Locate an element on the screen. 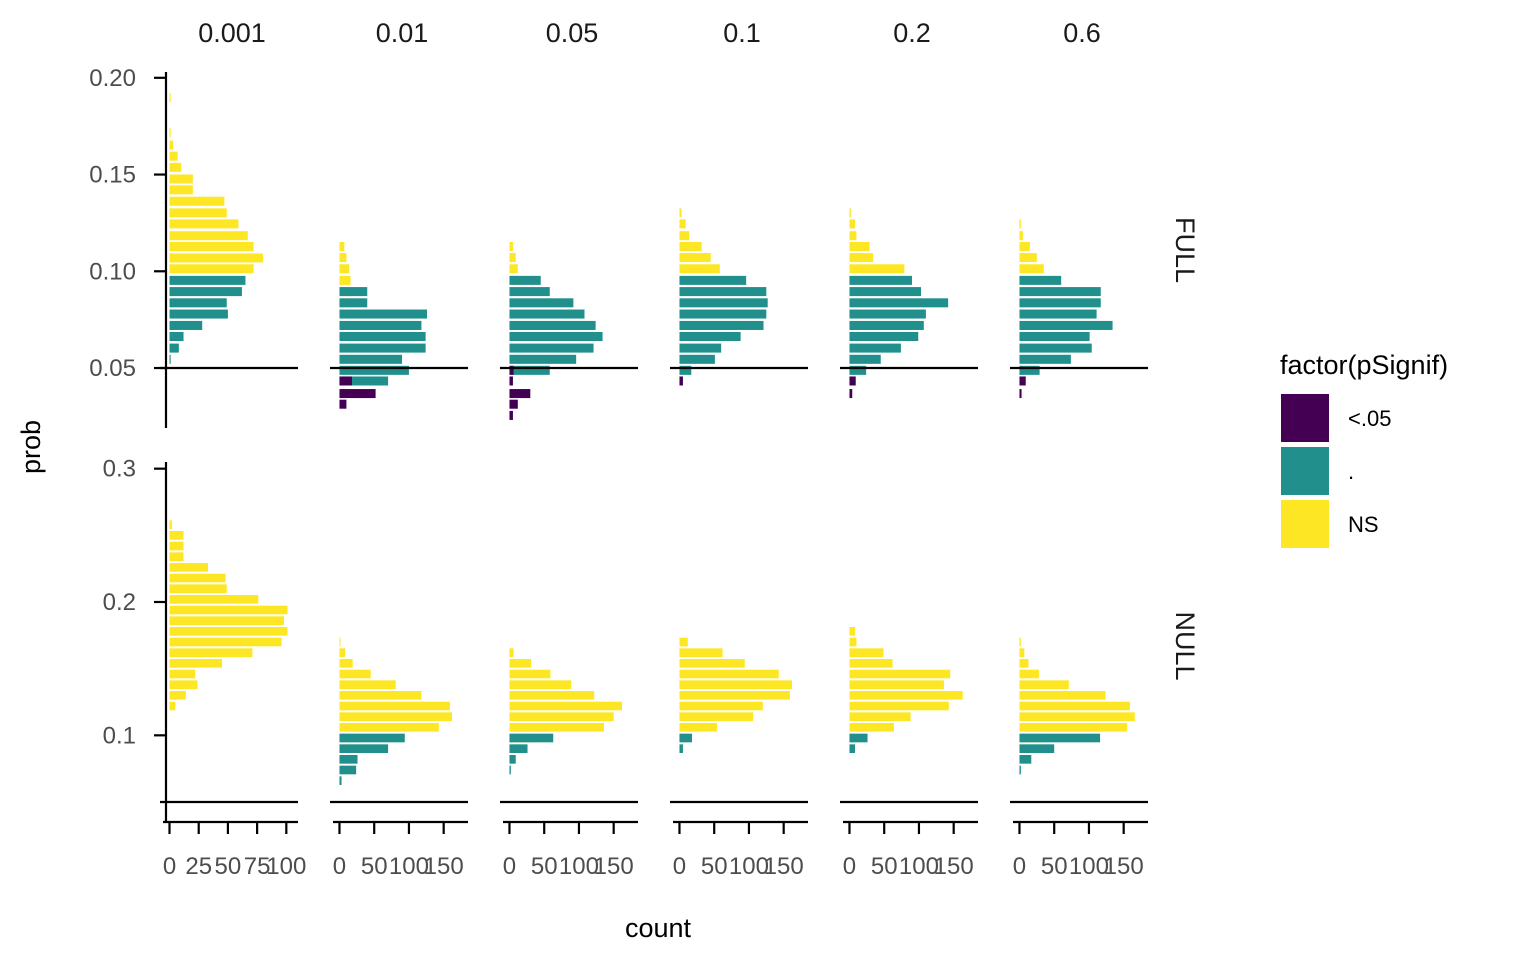  y-tick-label: 0.3 is located at coordinates (119, 469).